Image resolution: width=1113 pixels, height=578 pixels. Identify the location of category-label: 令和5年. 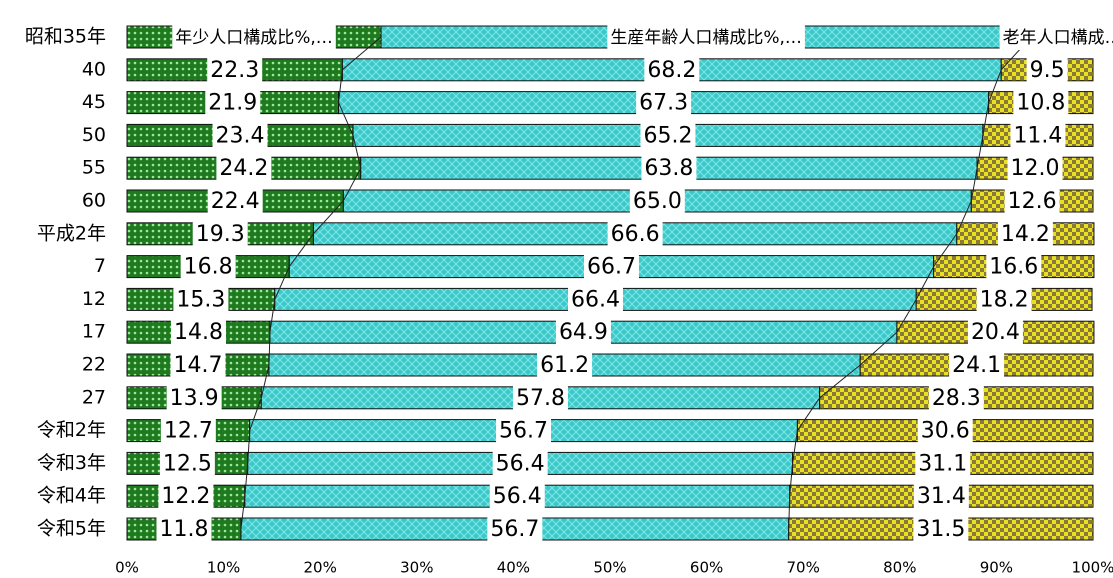
(71, 529).